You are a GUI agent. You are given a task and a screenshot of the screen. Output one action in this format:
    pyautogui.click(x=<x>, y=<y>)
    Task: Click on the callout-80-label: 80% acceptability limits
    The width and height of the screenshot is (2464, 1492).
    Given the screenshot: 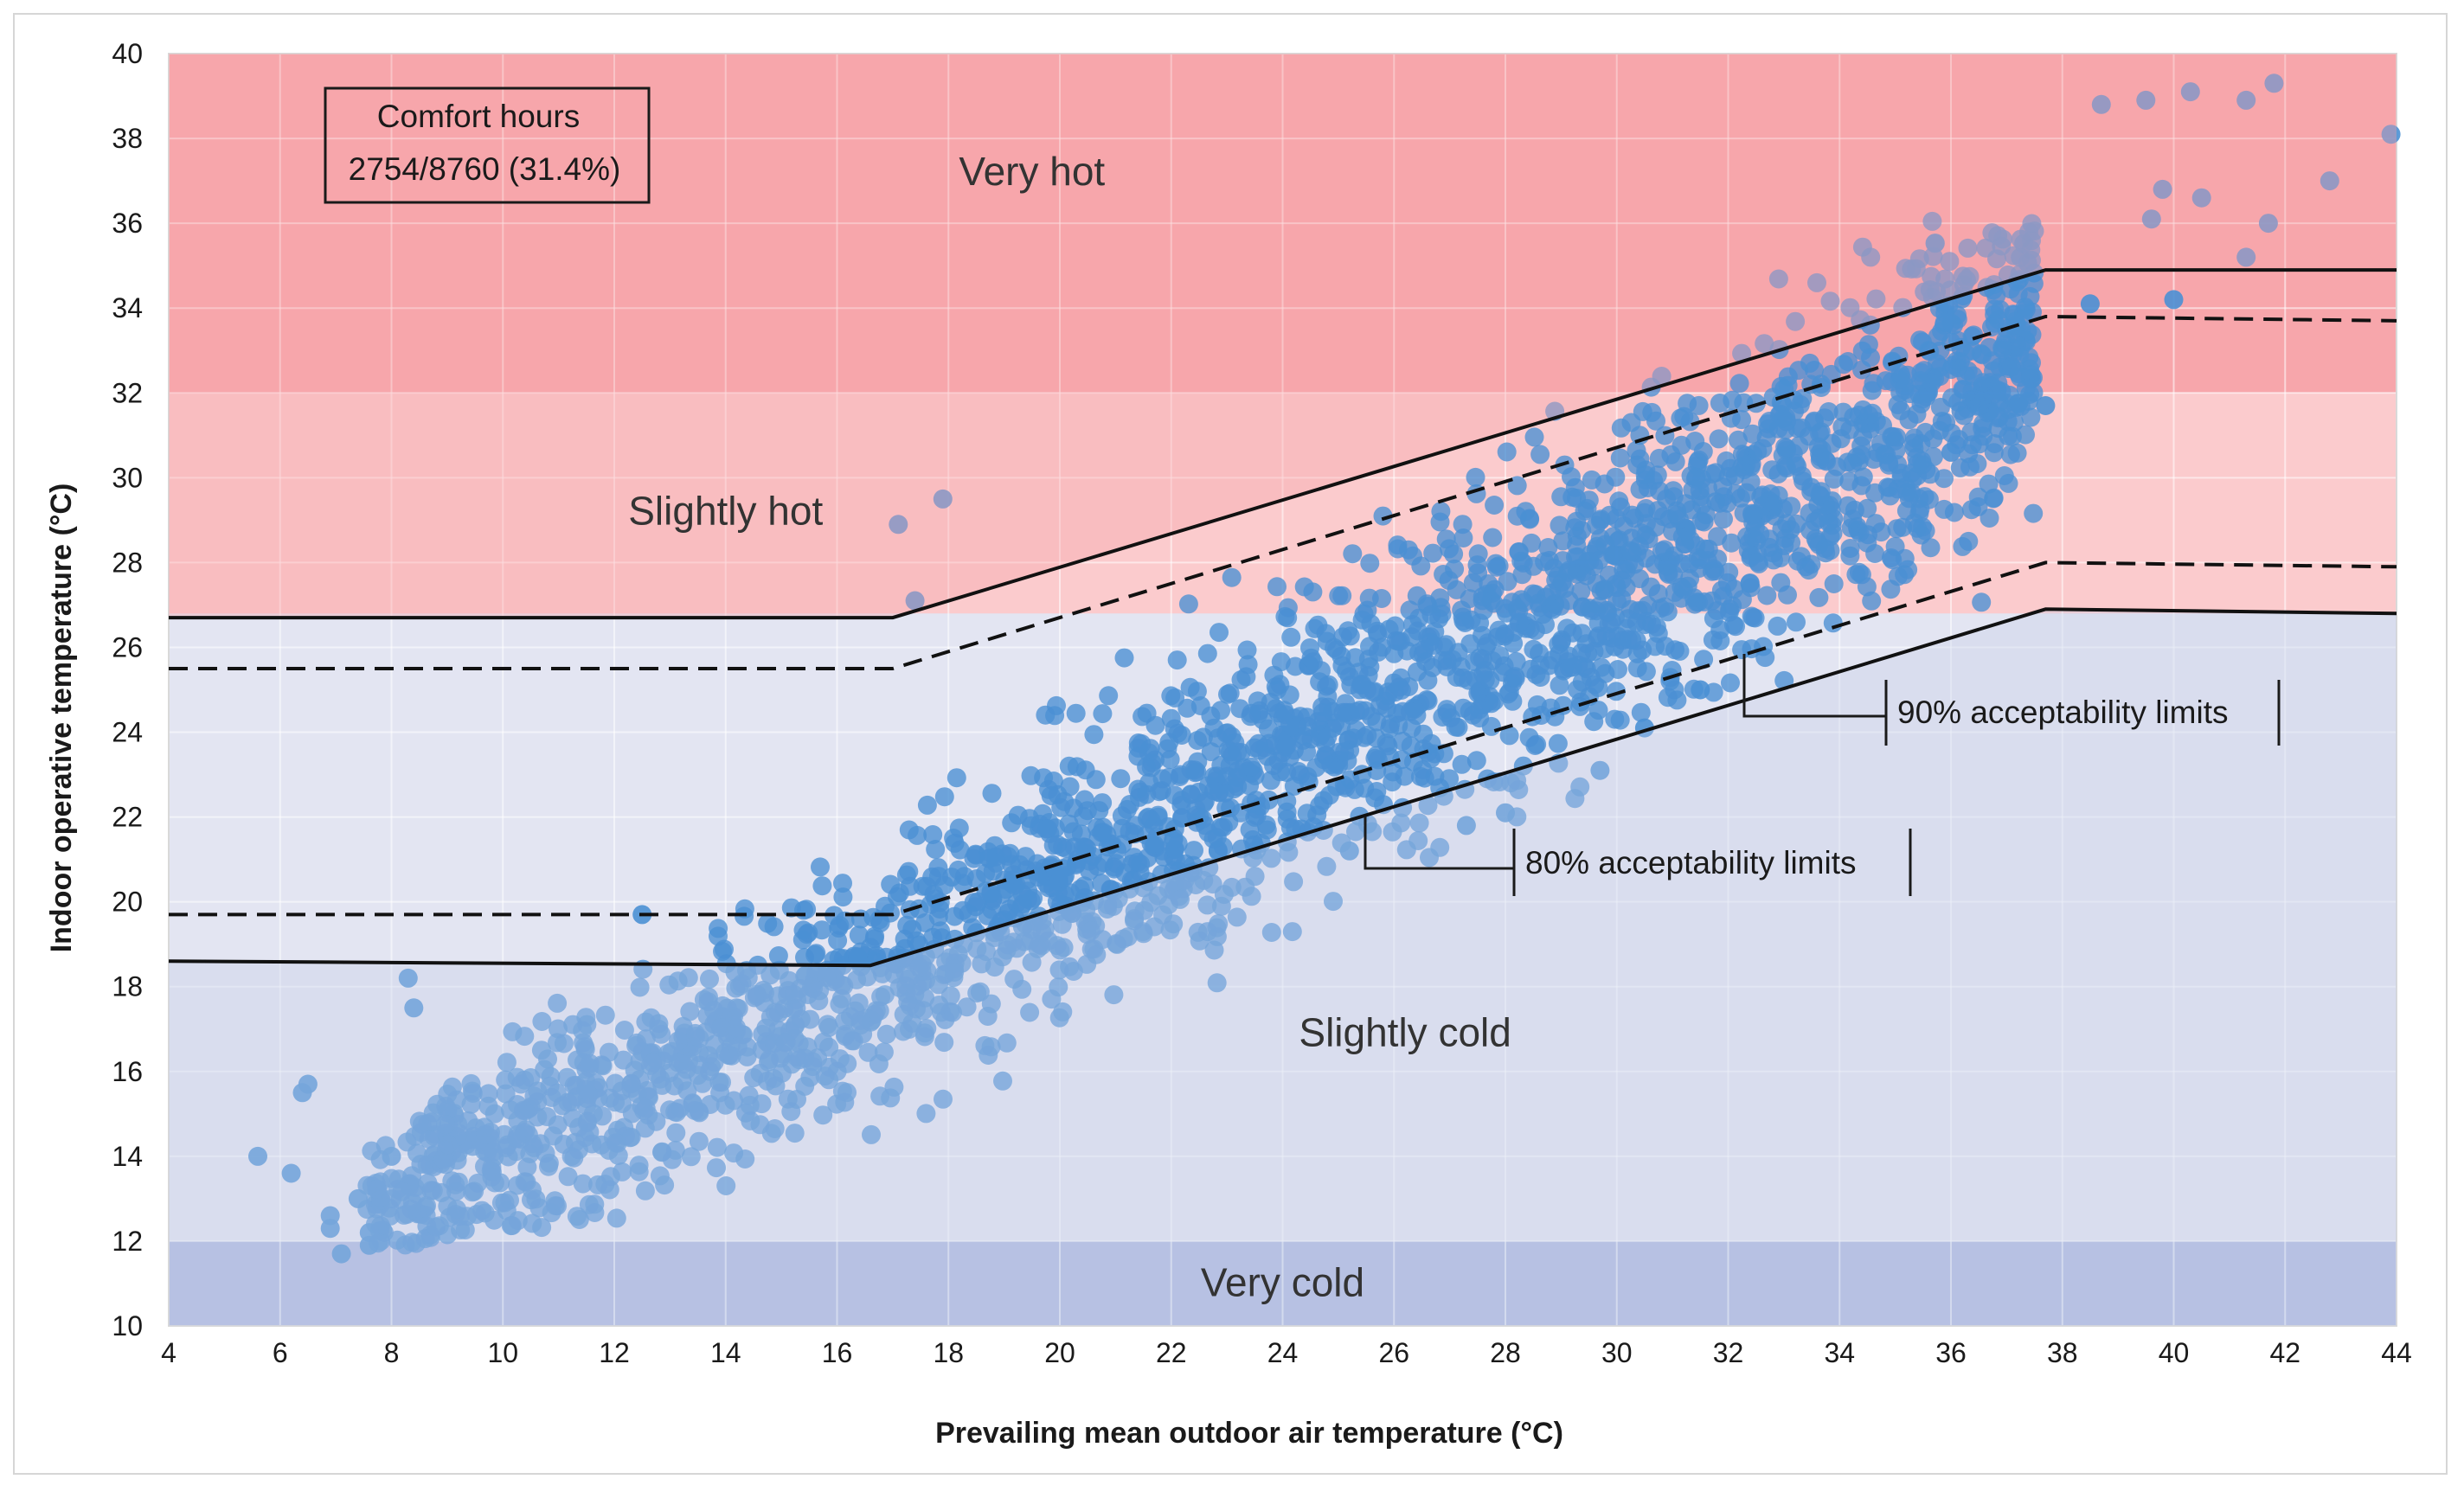 What is the action you would take?
    pyautogui.click(x=1690, y=862)
    